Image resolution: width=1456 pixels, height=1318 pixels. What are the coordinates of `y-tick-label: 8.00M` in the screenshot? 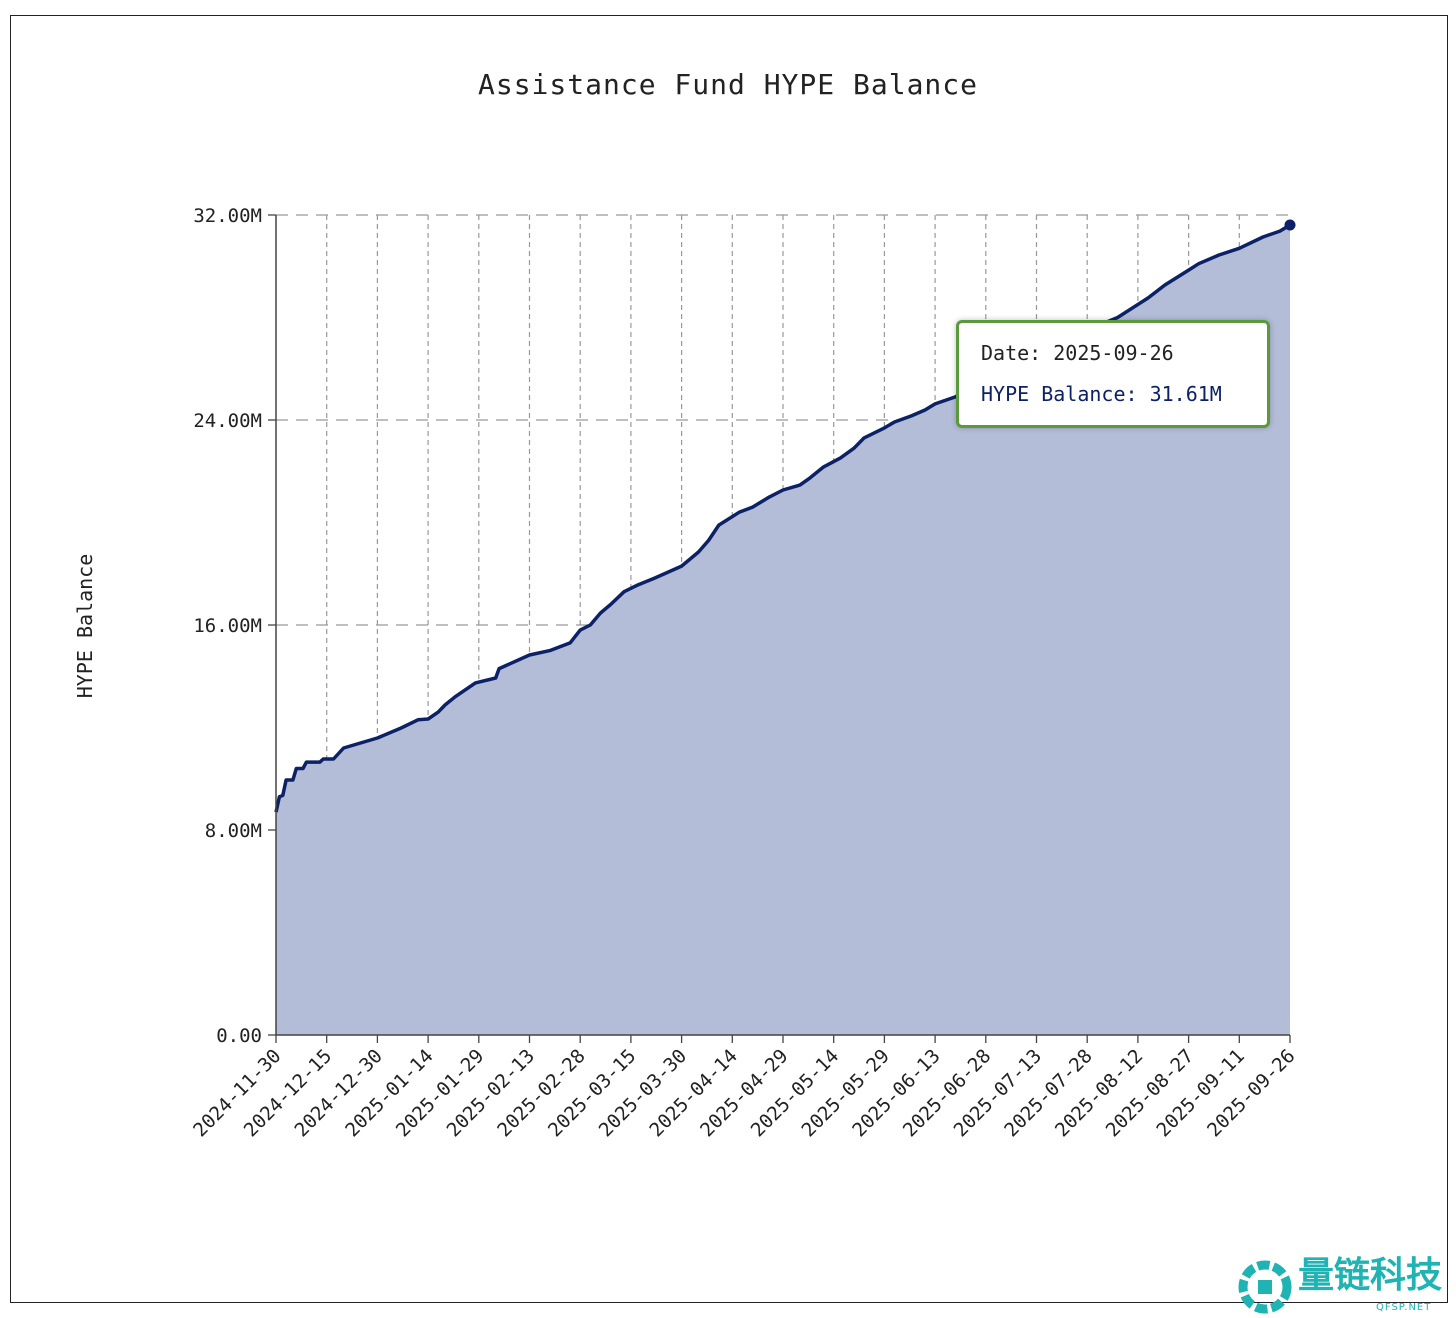 It's located at (233, 831).